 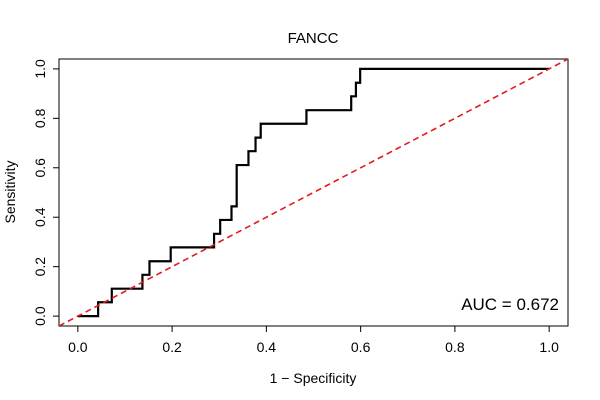 I want to click on auc-annotation: AUC = 0.672, so click(x=510, y=304).